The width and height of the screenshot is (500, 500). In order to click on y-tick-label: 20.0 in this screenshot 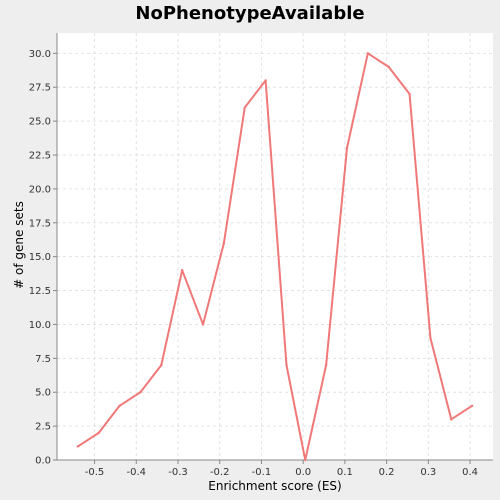, I will do `click(40, 189)`.